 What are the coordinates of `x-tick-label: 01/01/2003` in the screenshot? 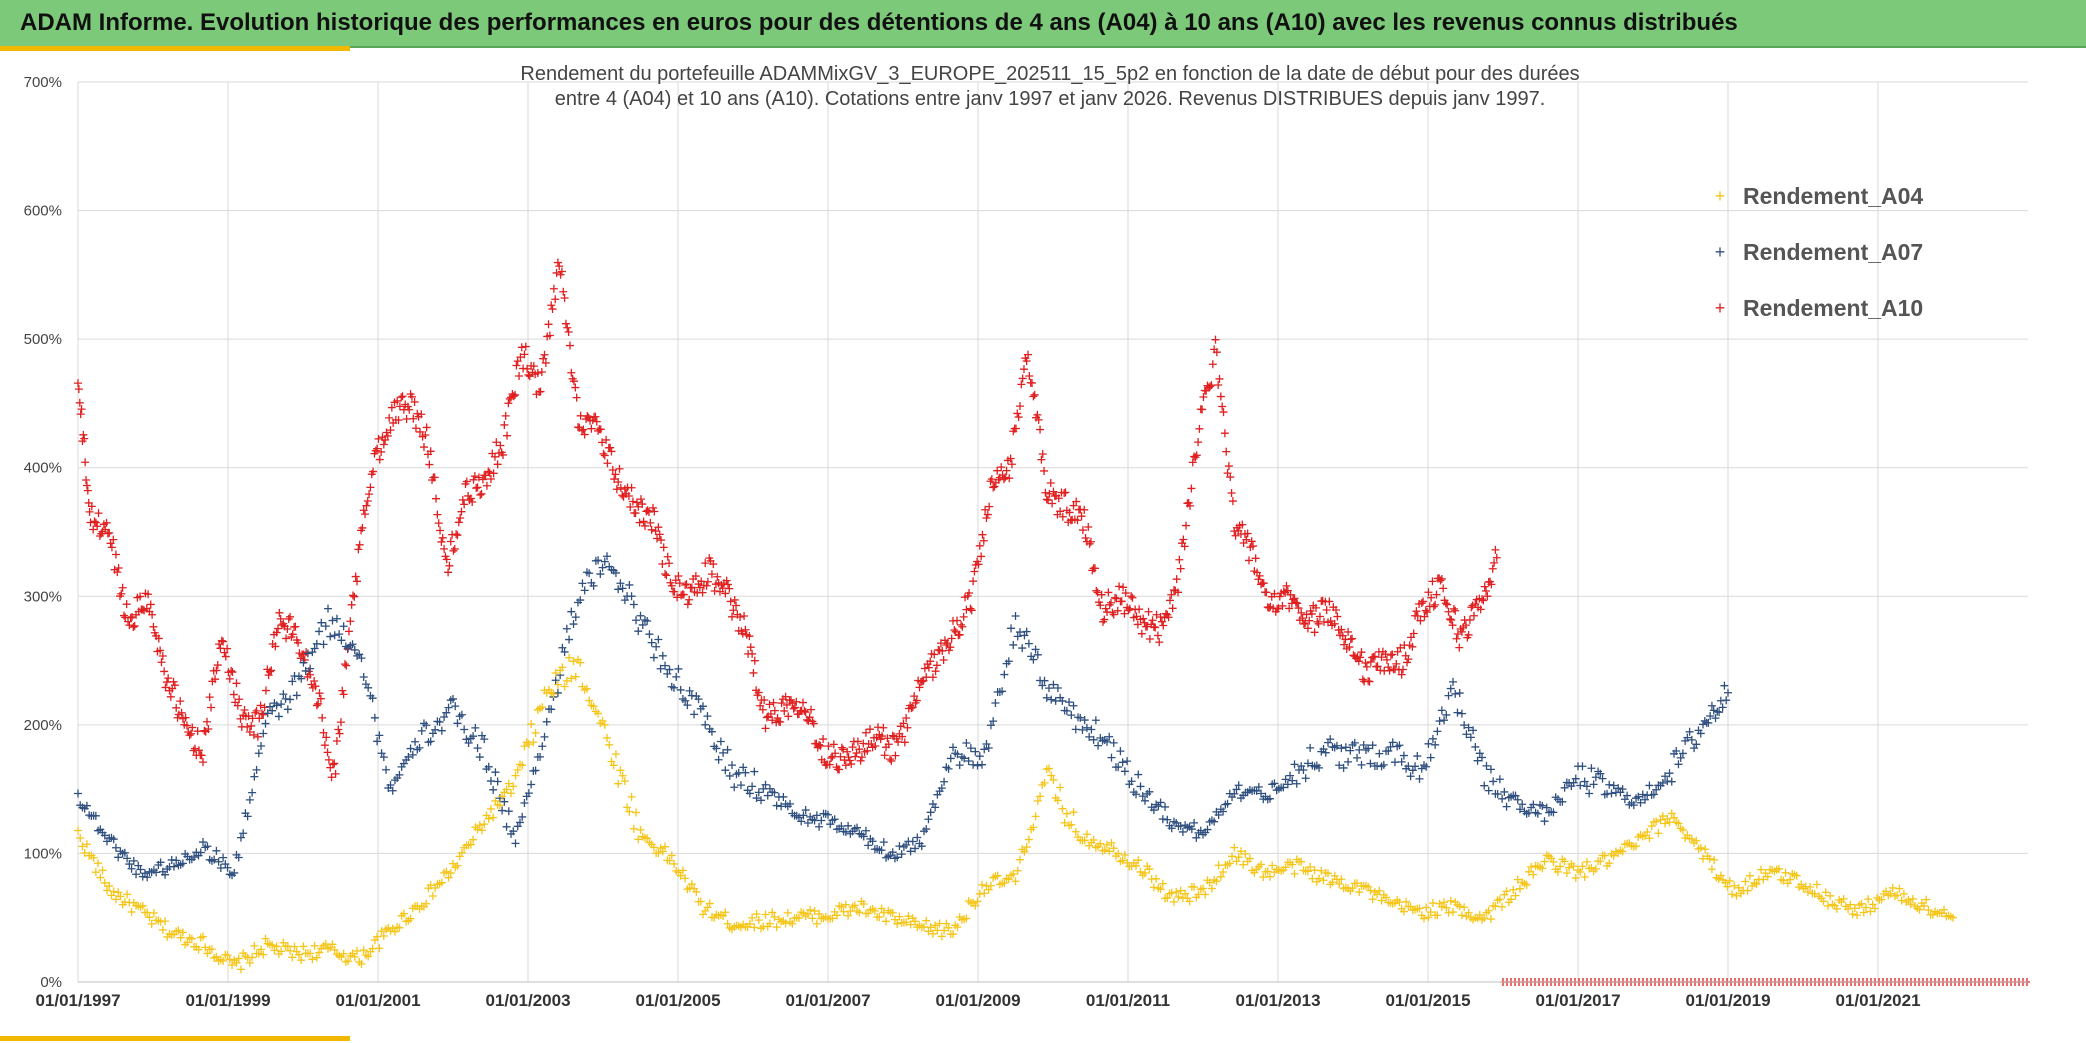 It's located at (527, 1000).